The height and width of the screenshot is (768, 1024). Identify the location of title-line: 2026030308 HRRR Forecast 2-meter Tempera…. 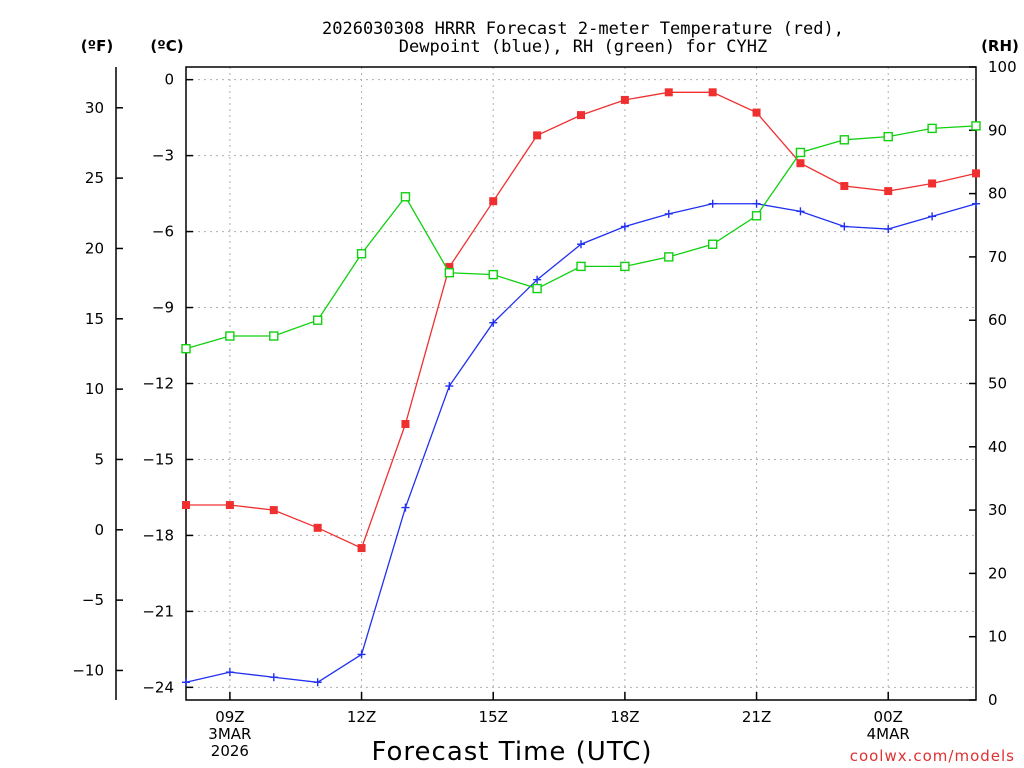
(583, 29).